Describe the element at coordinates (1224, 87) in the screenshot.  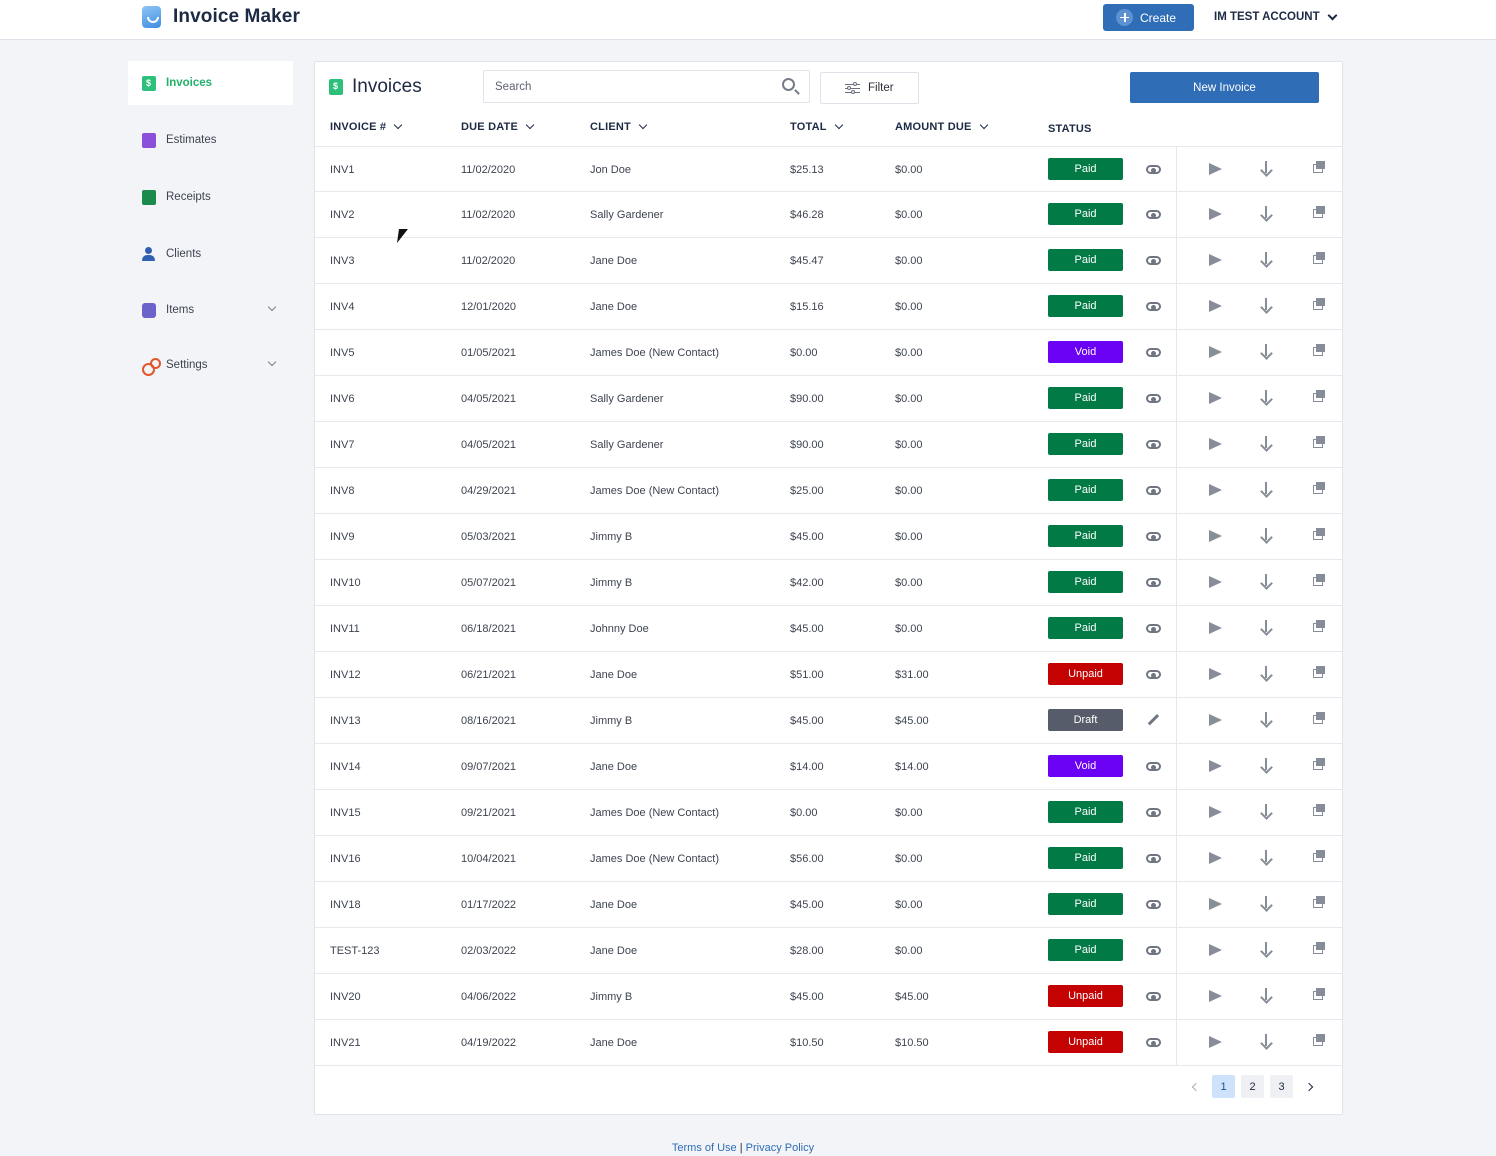
I see `new-invoice-button: New Invoice` at that location.